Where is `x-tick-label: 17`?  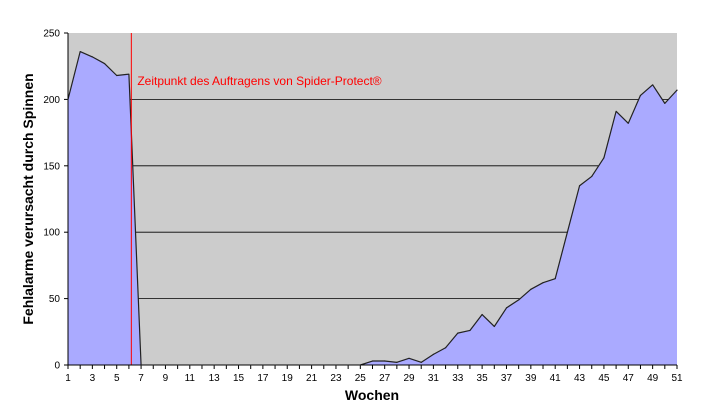 x-tick-label: 17 is located at coordinates (263, 378).